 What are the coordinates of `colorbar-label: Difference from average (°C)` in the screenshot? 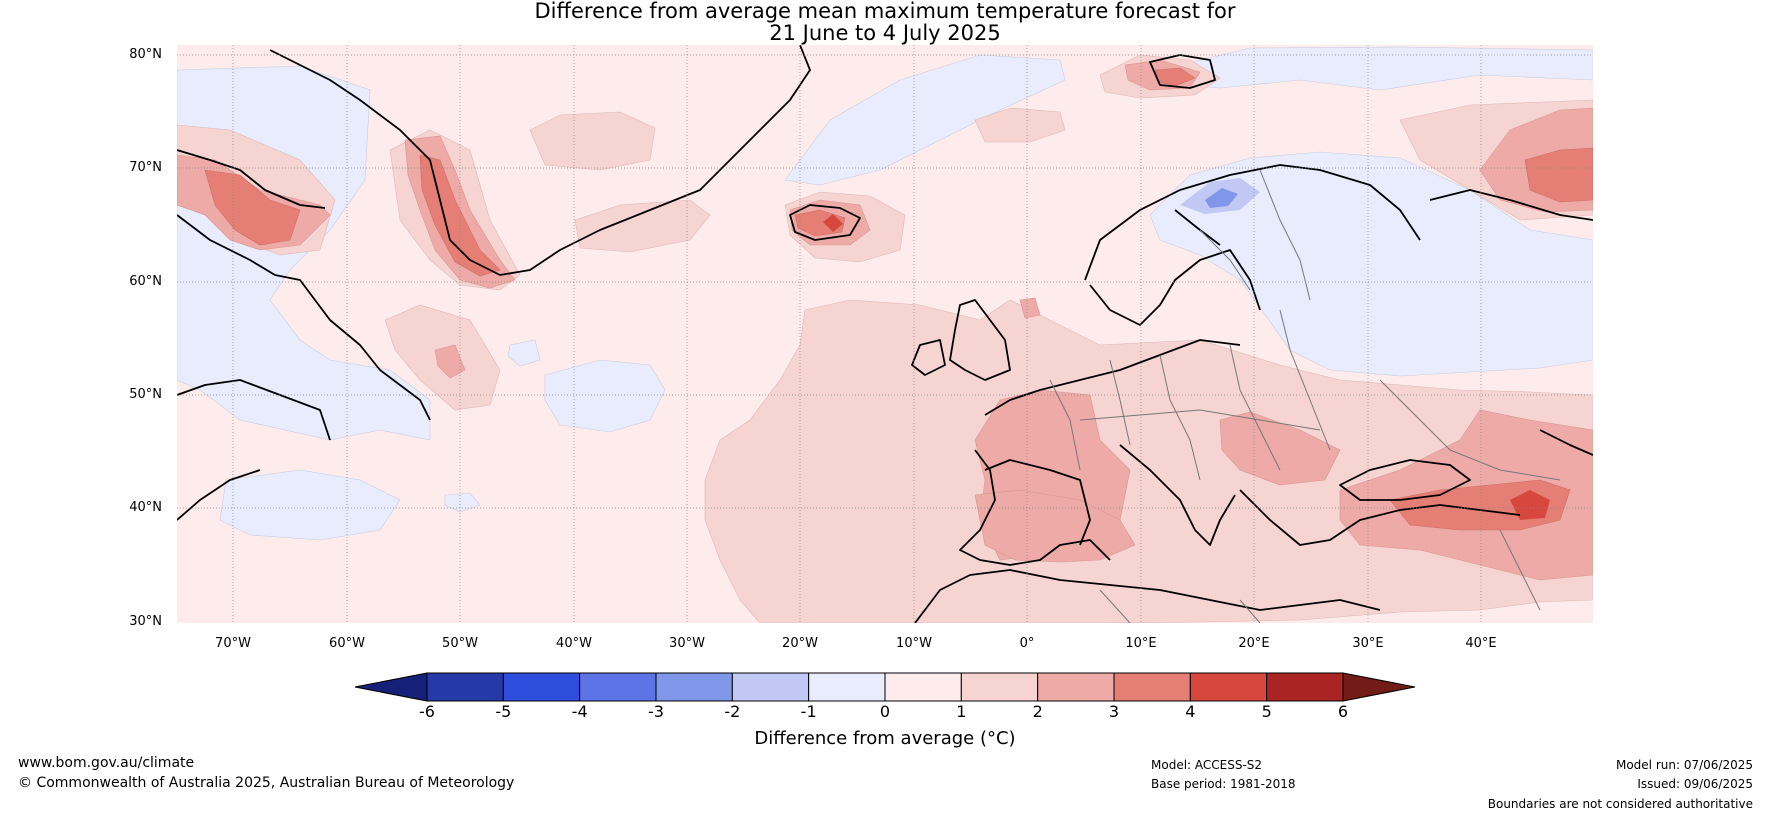 It's located at (885, 738).